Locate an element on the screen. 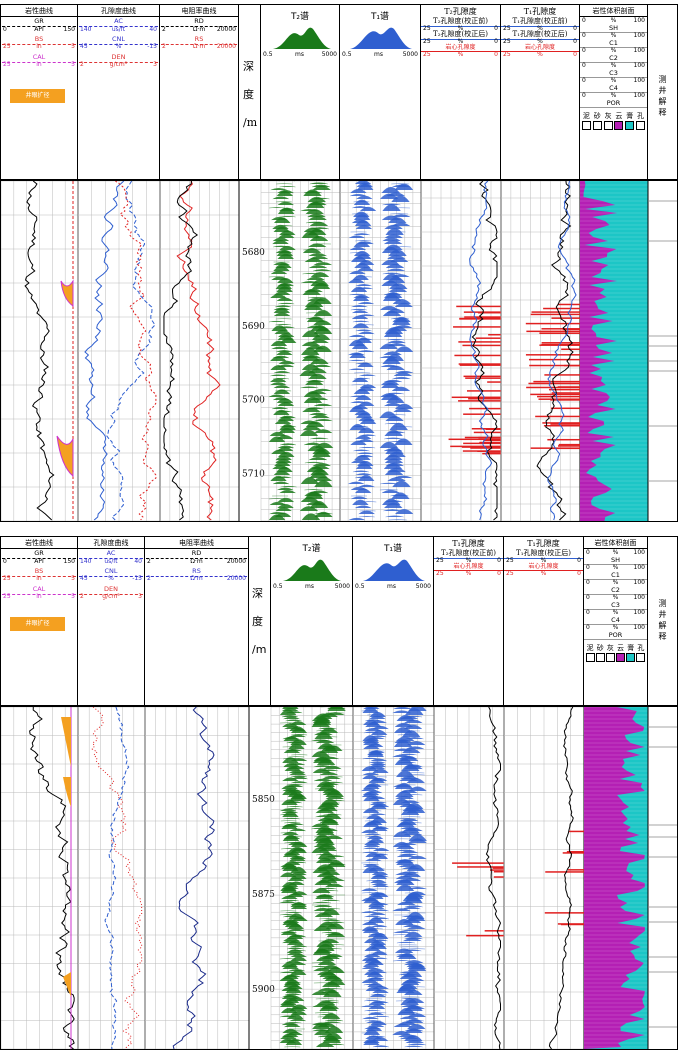 Image resolution: width=678 pixels, height=1054 pixels. gr-track-grid is located at coordinates (40, 351).